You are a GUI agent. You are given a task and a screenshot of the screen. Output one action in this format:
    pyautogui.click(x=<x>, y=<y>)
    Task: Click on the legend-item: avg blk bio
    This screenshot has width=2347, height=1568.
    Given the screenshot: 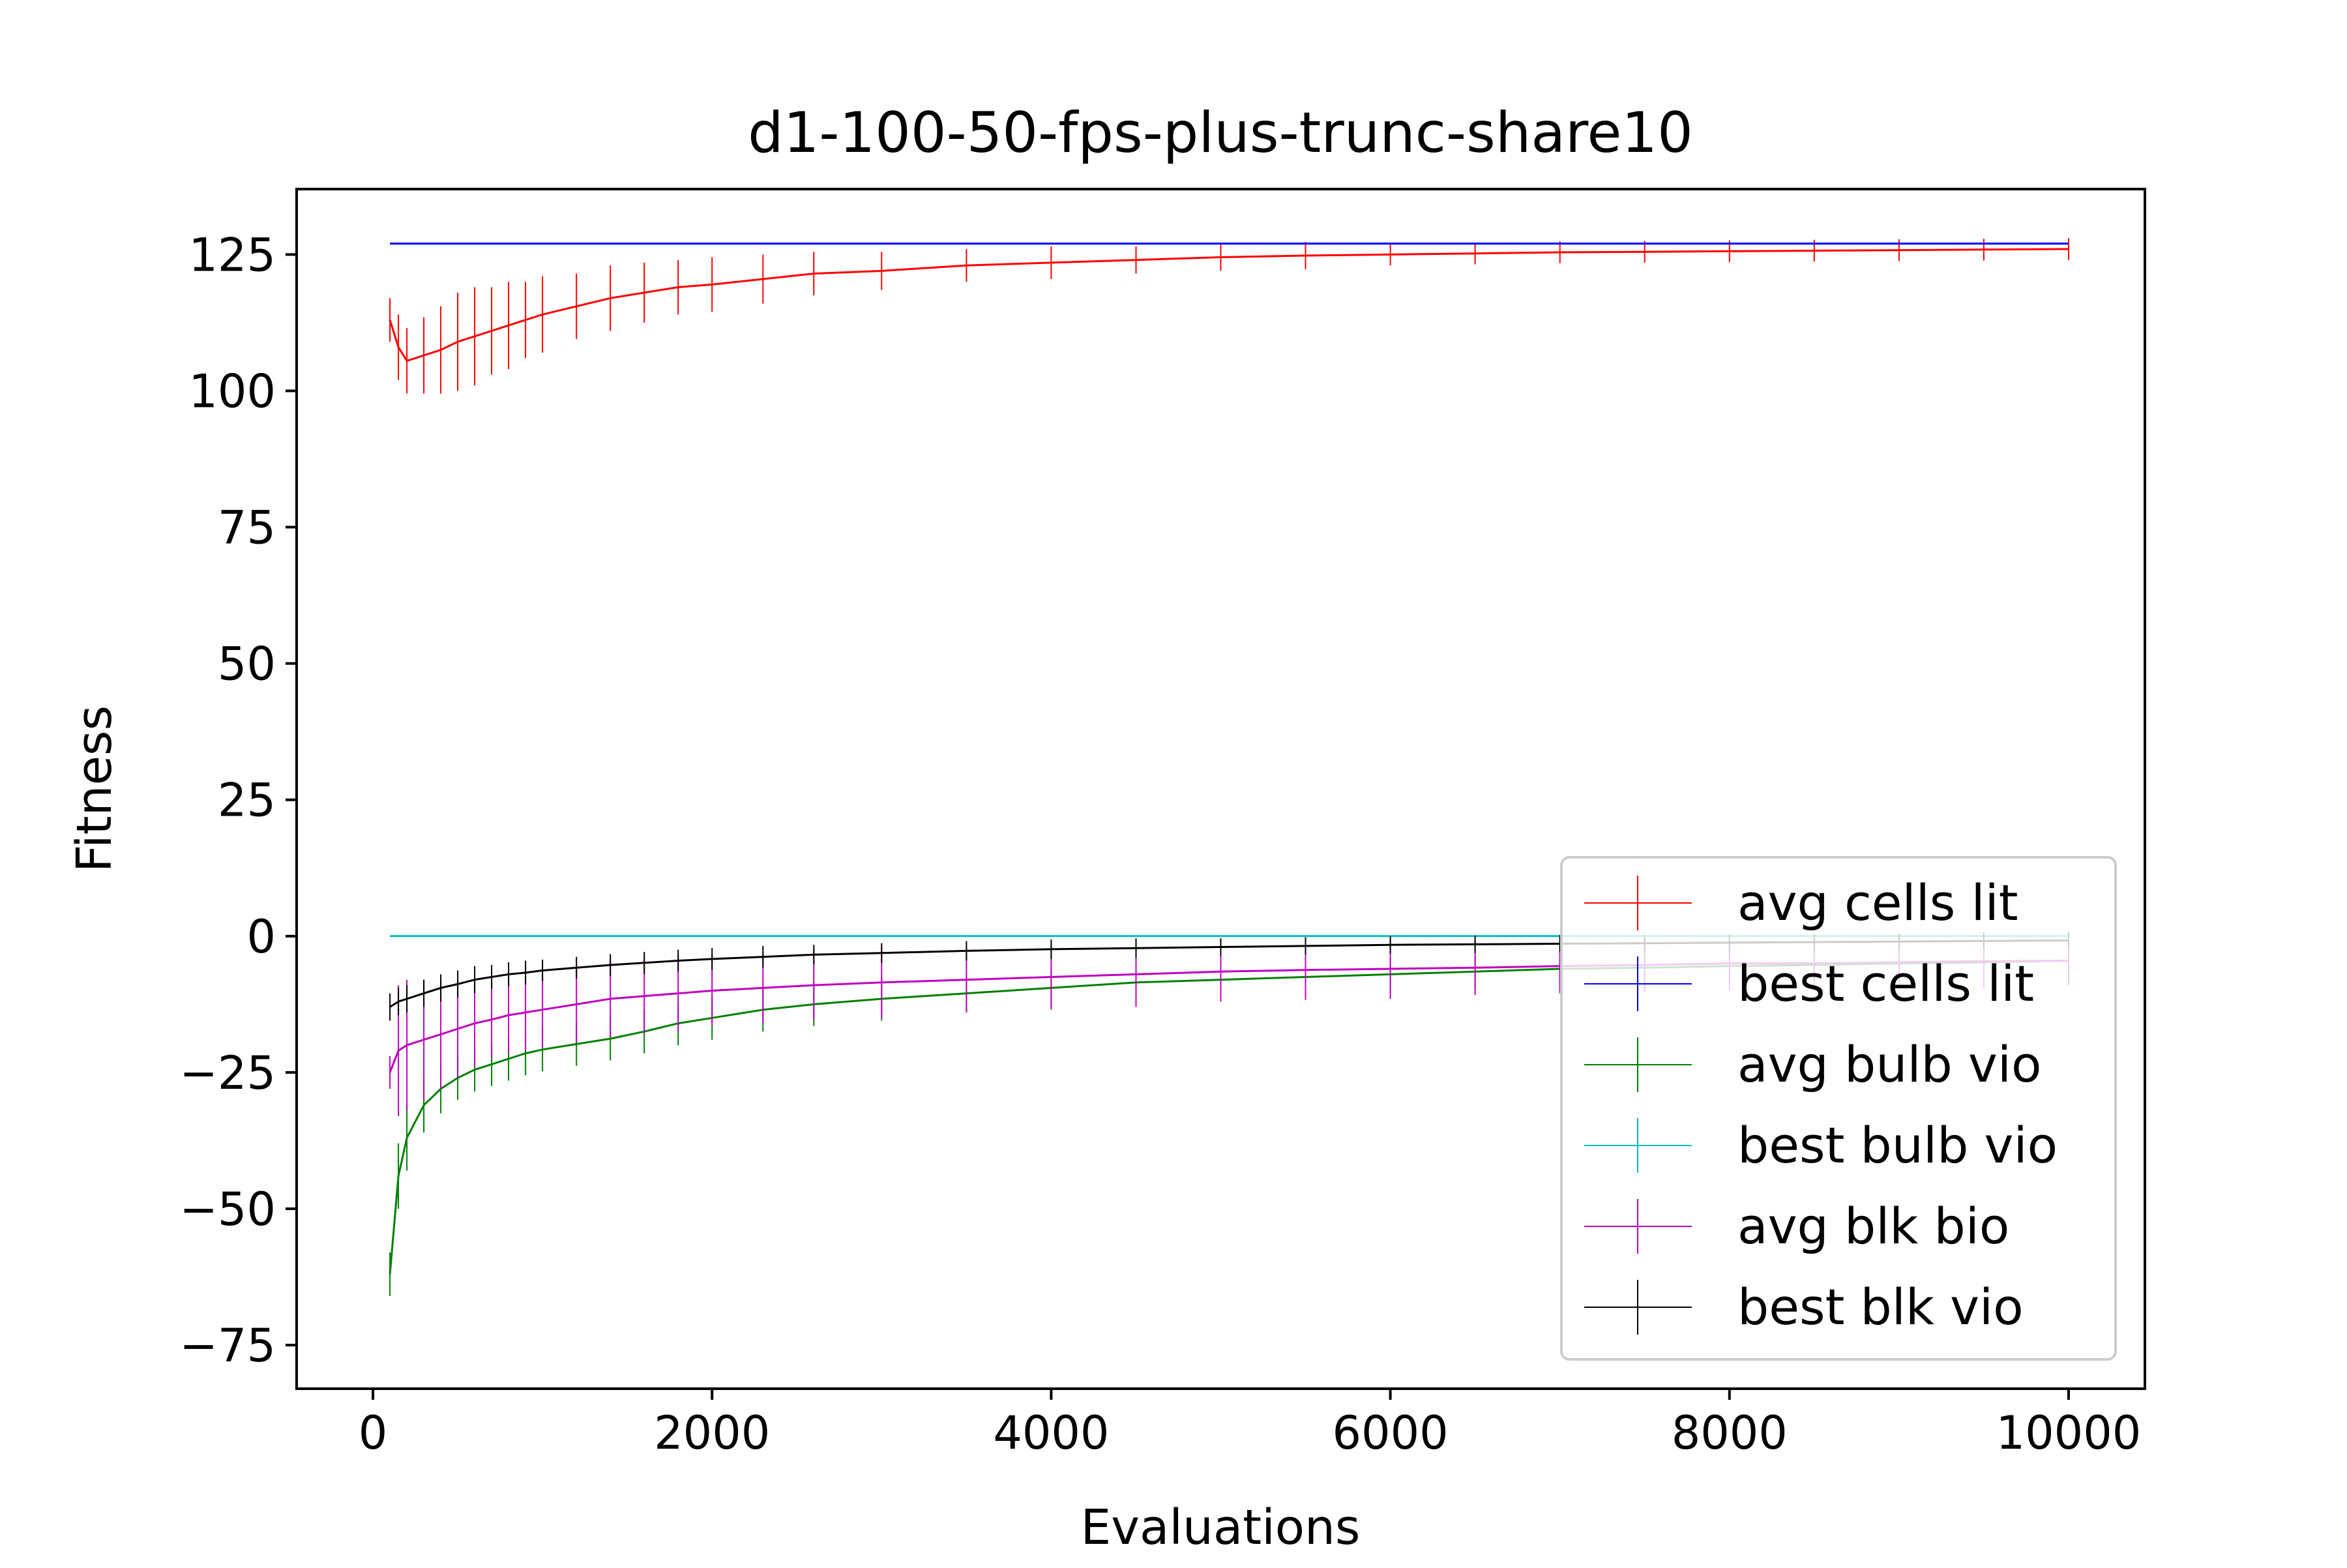 What is the action you would take?
    pyautogui.click(x=1796, y=1226)
    